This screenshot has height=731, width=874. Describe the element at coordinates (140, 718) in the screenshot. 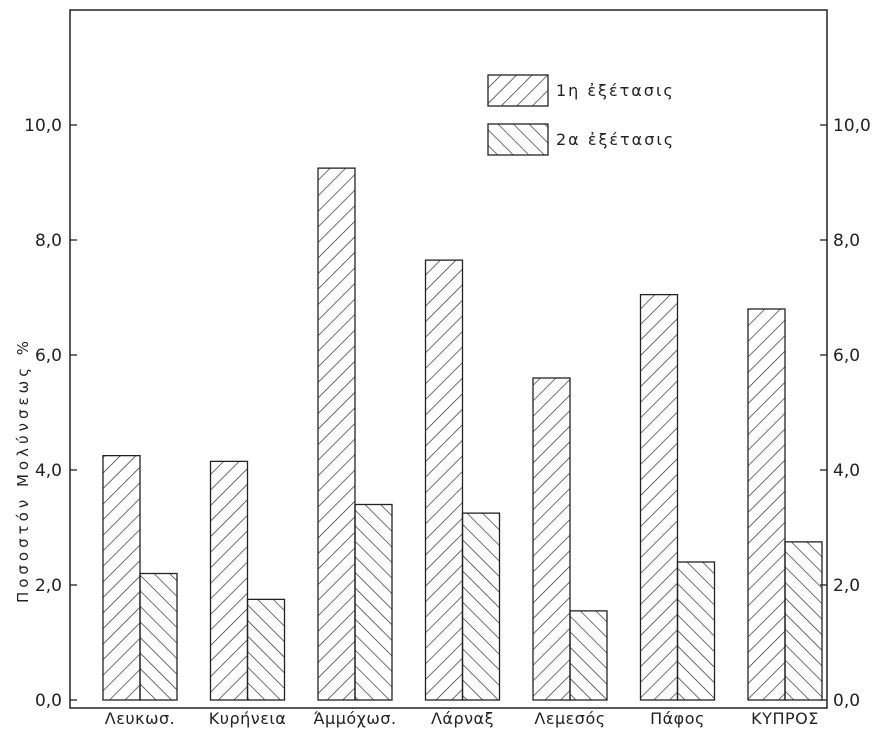

I see `category-label: Λευκωσ.` at that location.